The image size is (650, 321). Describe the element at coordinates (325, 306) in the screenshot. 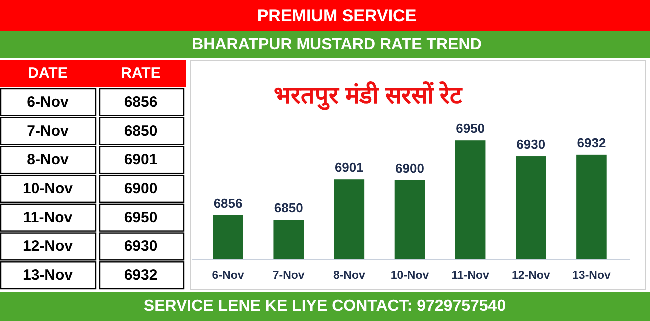

I see `footer-banner: SERVICE LENE KE LIYE CONTACT: 9729757540` at that location.